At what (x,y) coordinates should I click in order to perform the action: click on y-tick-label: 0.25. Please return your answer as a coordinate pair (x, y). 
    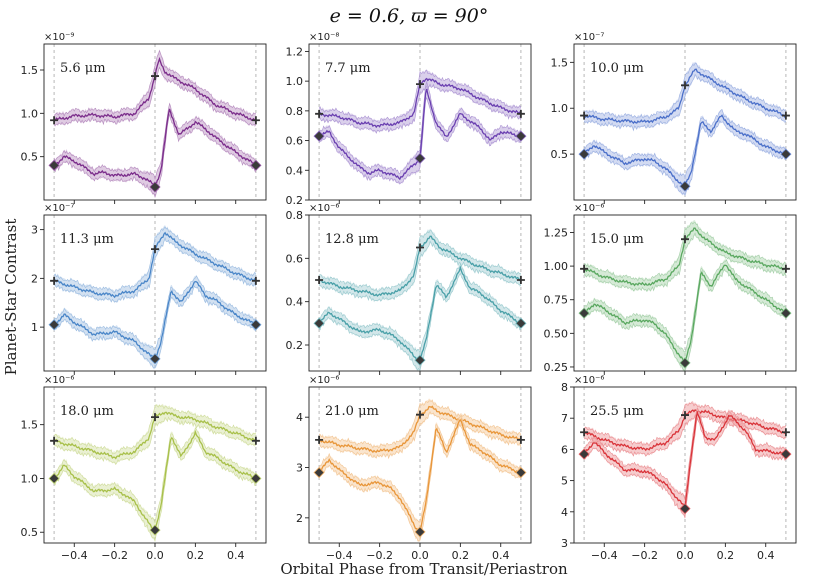
    Looking at the image, I should click on (556, 367).